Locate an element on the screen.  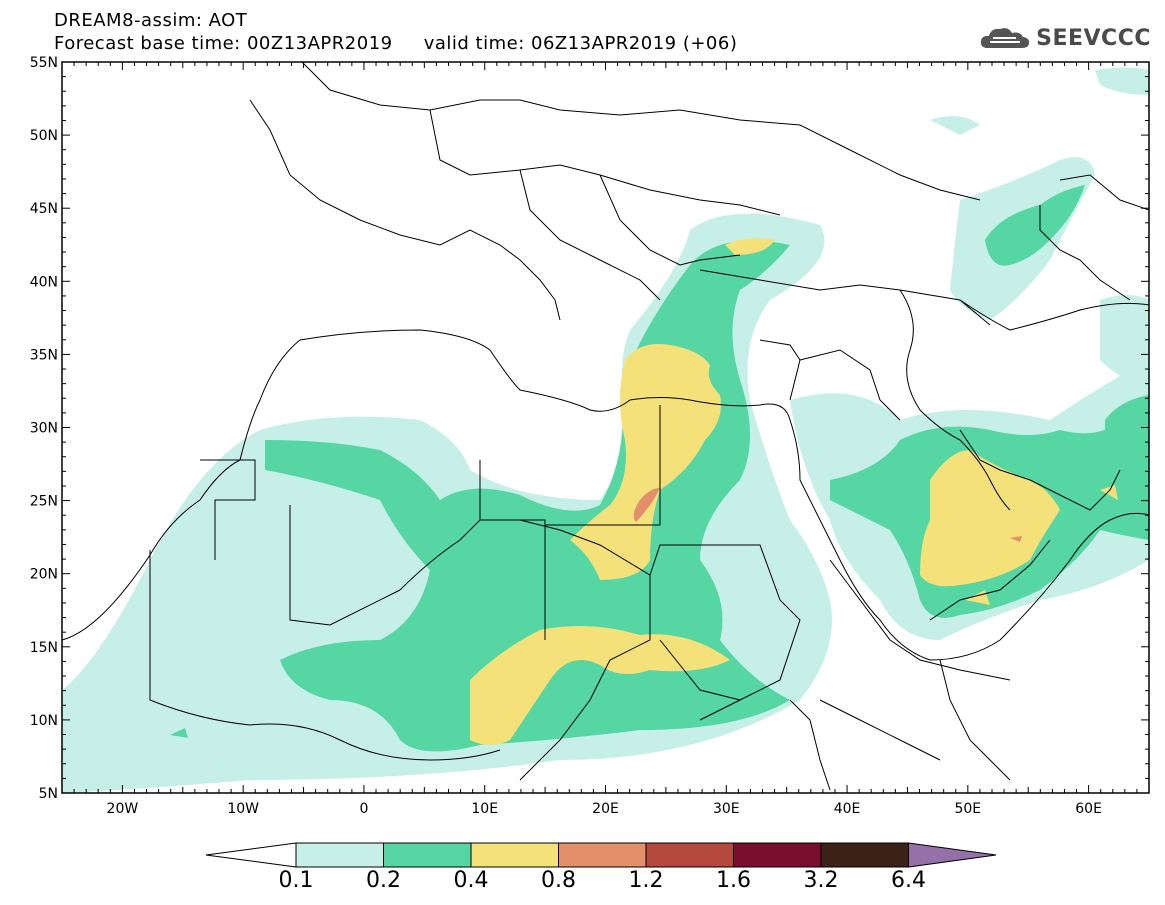
colorbar-label: 6.4 is located at coordinates (908, 880).